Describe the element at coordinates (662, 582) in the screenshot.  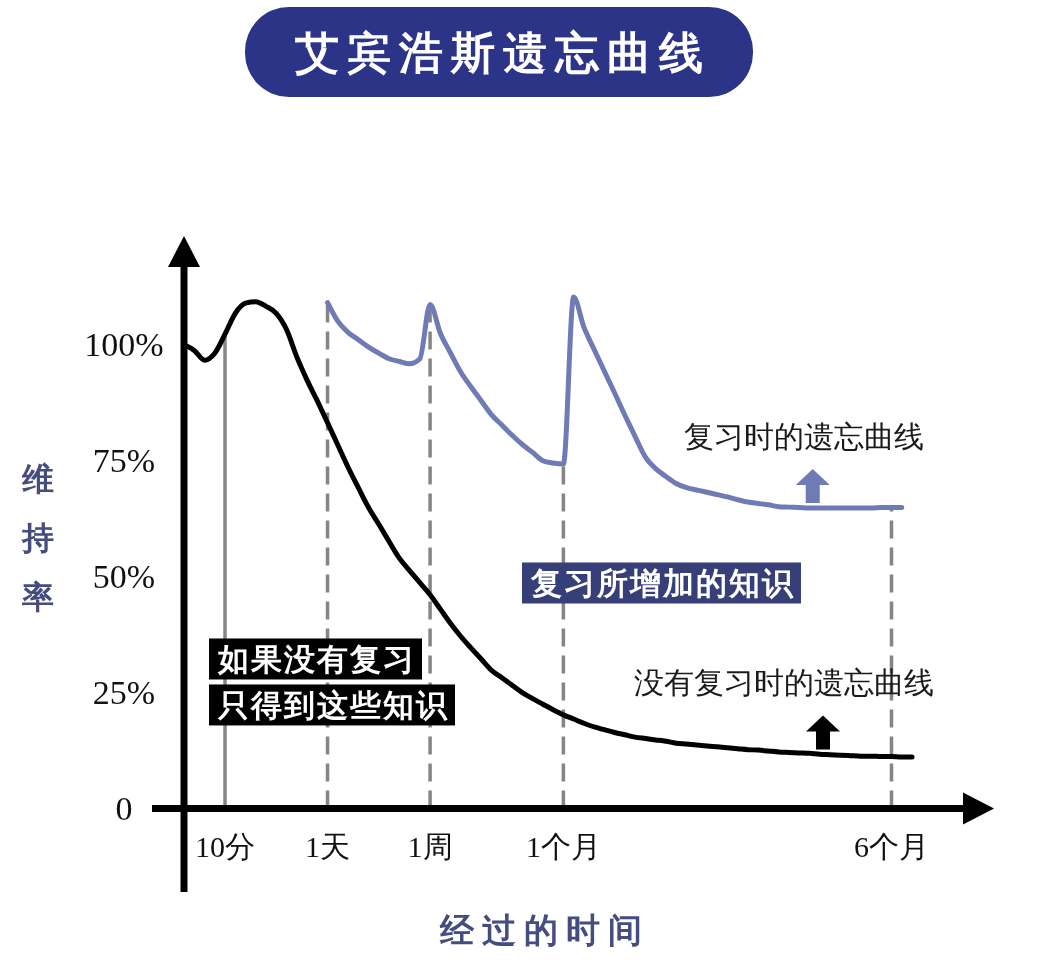
I see `annotation: 复习所增加的知识` at that location.